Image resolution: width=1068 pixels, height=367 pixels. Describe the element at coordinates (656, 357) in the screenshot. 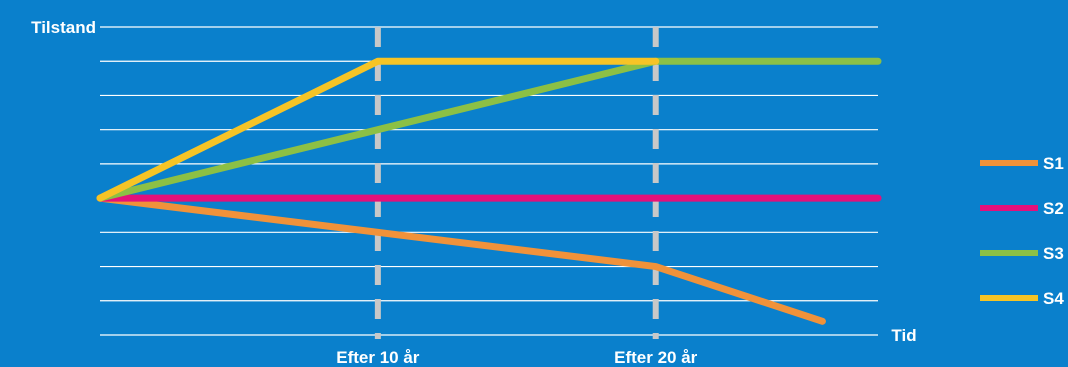

I see `x-tick-label: Efter 20 år` at that location.